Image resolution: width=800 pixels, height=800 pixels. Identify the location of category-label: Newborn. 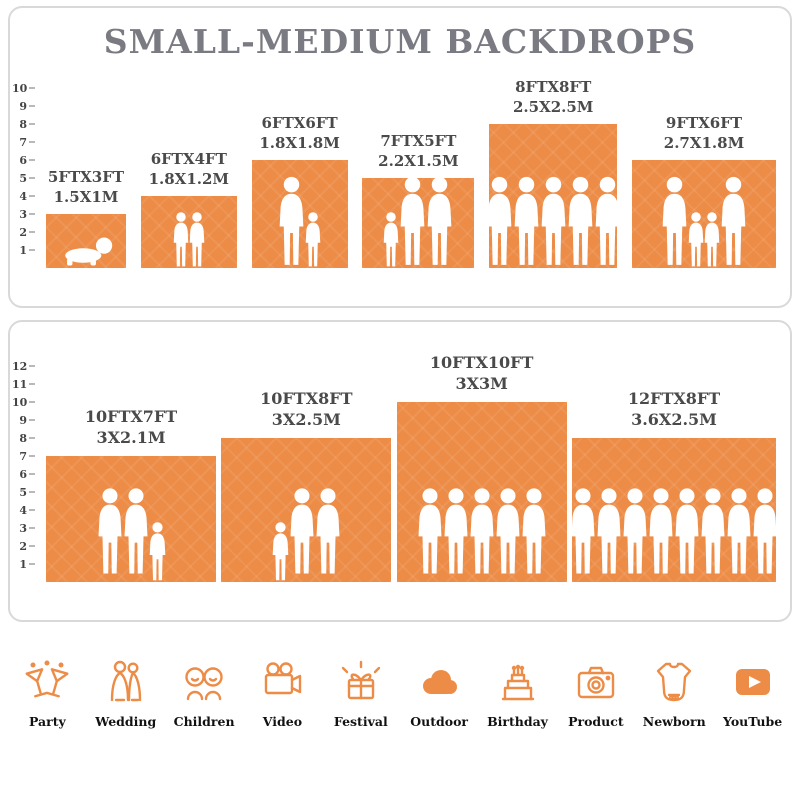
(674, 721).